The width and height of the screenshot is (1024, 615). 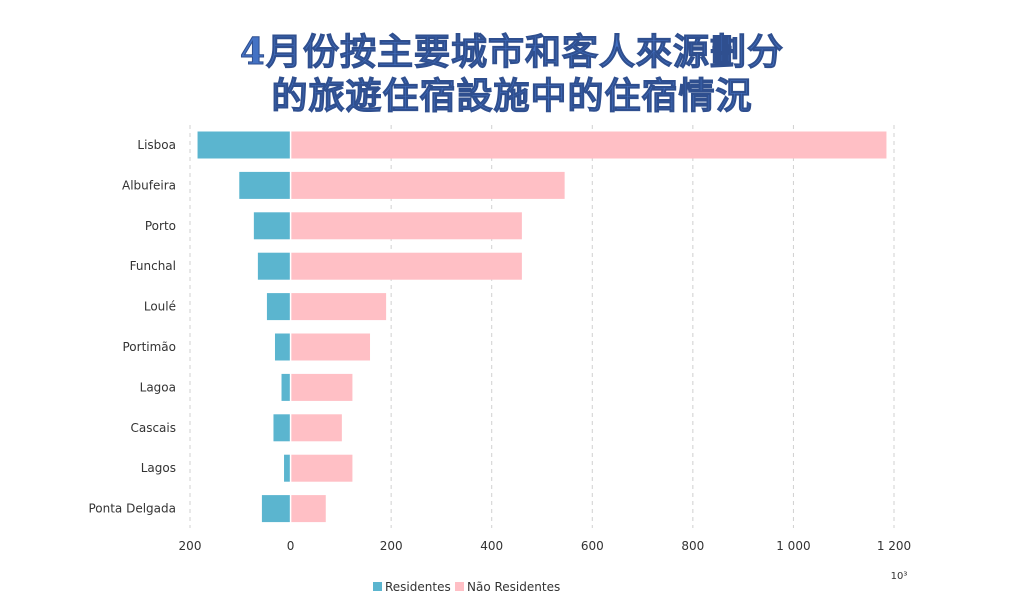 I want to click on unit-label: 10³, so click(x=899, y=576).